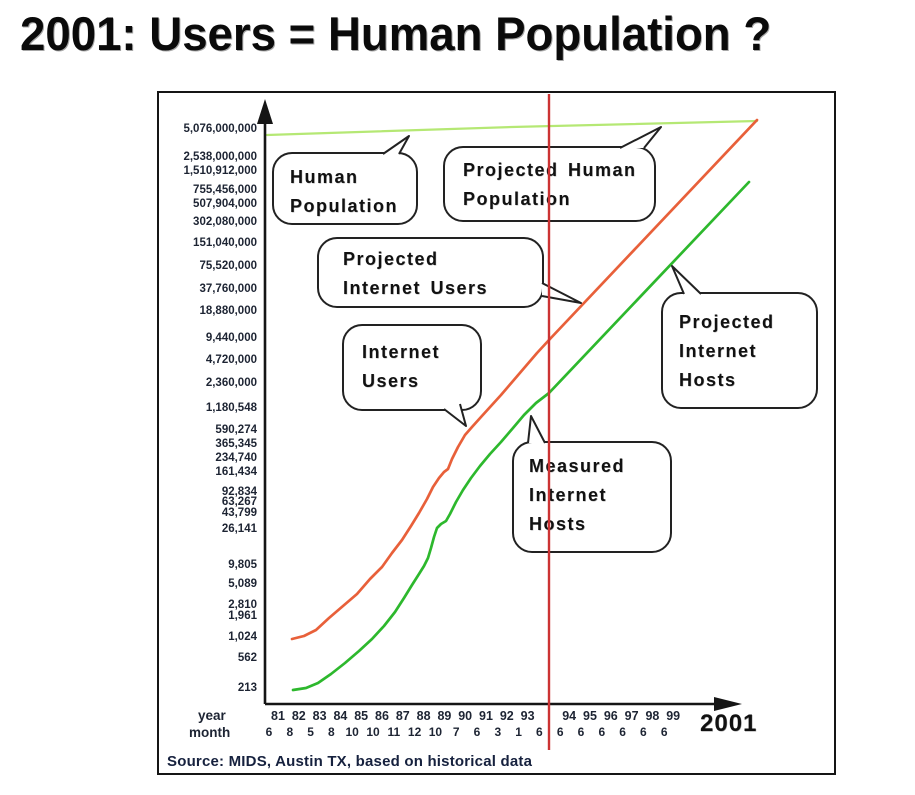 The image size is (915, 795). Describe the element at coordinates (569, 716) in the screenshot. I see `x-tick-year: 94` at that location.